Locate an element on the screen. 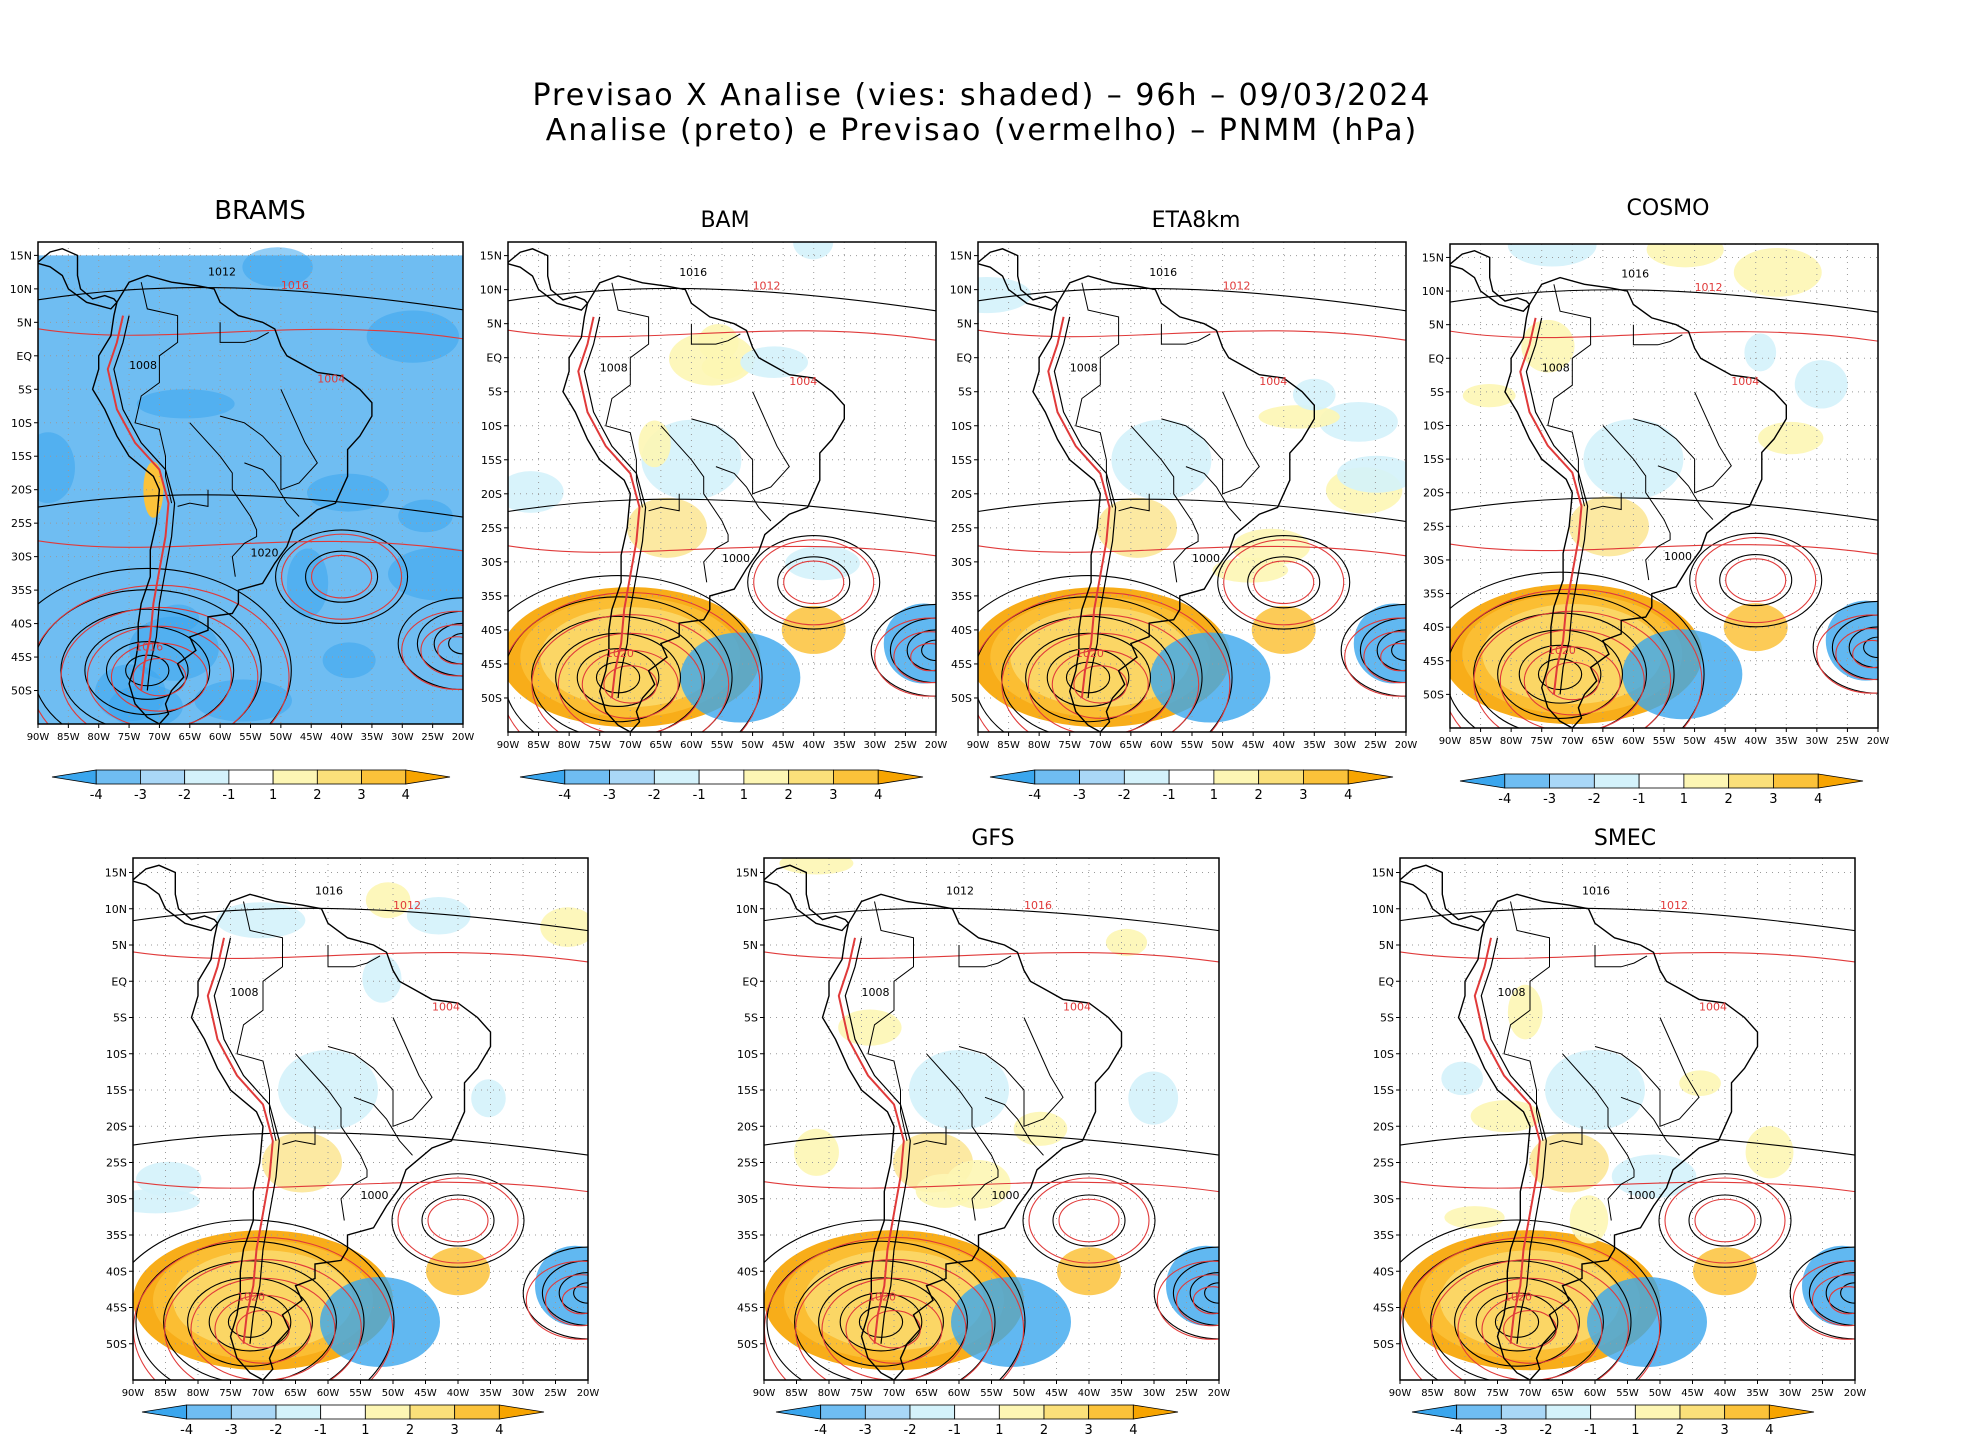 Image resolution: width=1964 pixels, height=1445 pixels. lat-tick-label: 25S is located at coordinates (961, 528).